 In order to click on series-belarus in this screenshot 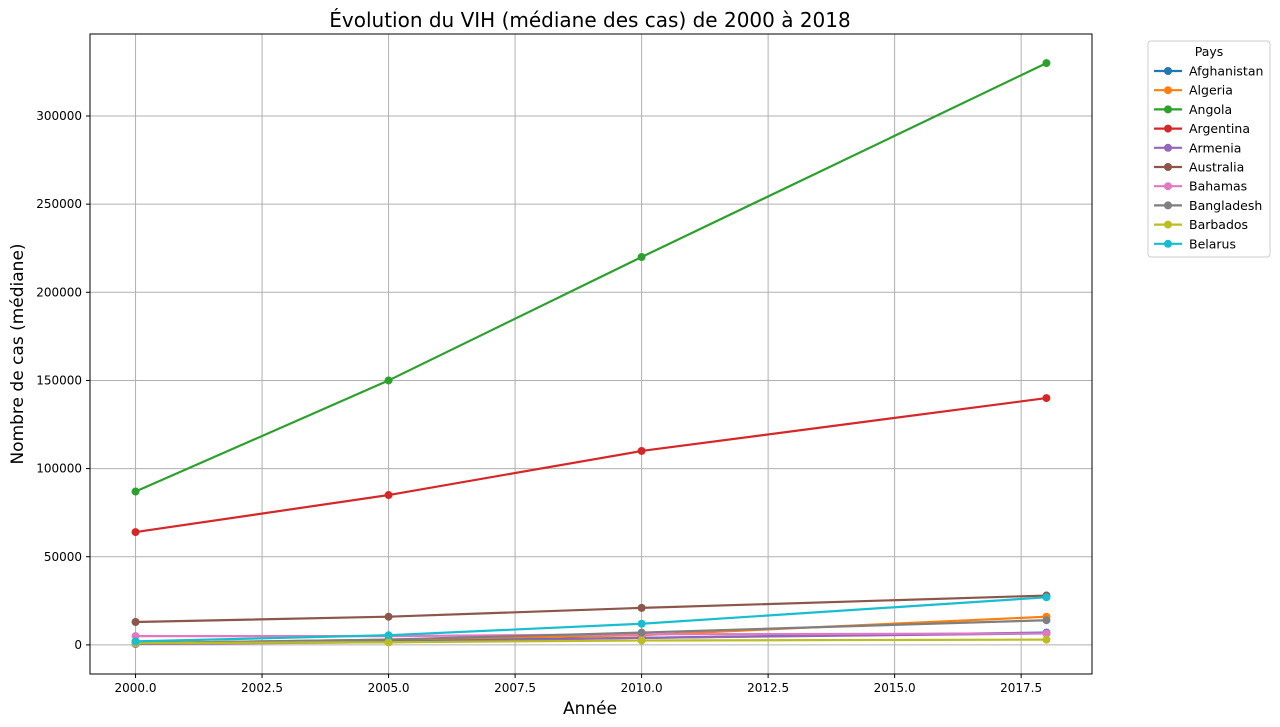, I will do `click(591, 619)`.